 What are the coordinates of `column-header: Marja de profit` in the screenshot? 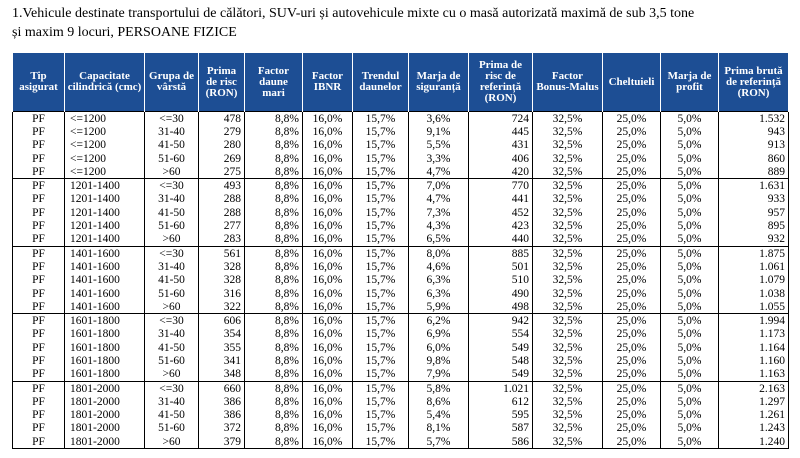 It's located at (689, 82).